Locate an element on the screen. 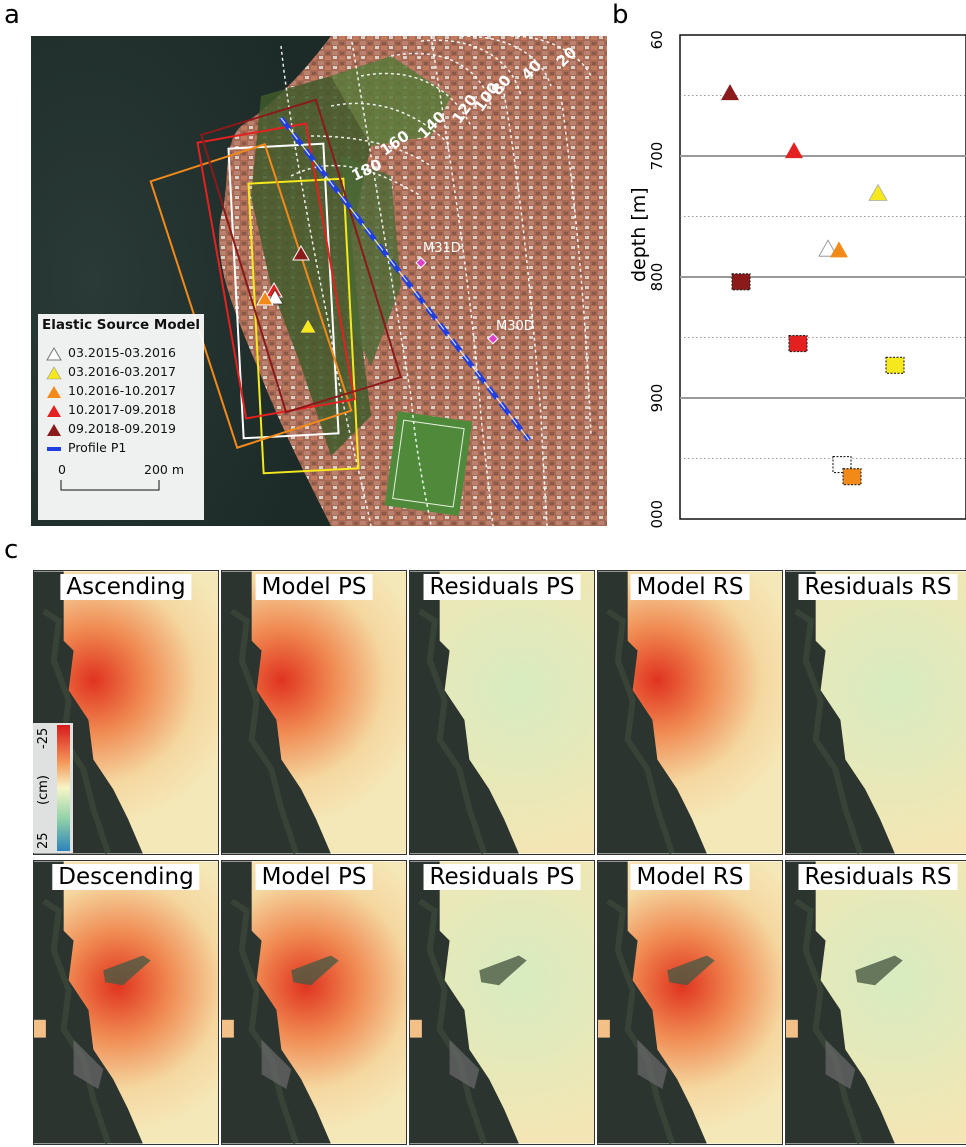 The width and height of the screenshot is (966, 1147). deformation-map-tile: Descending is located at coordinates (126, 1002).